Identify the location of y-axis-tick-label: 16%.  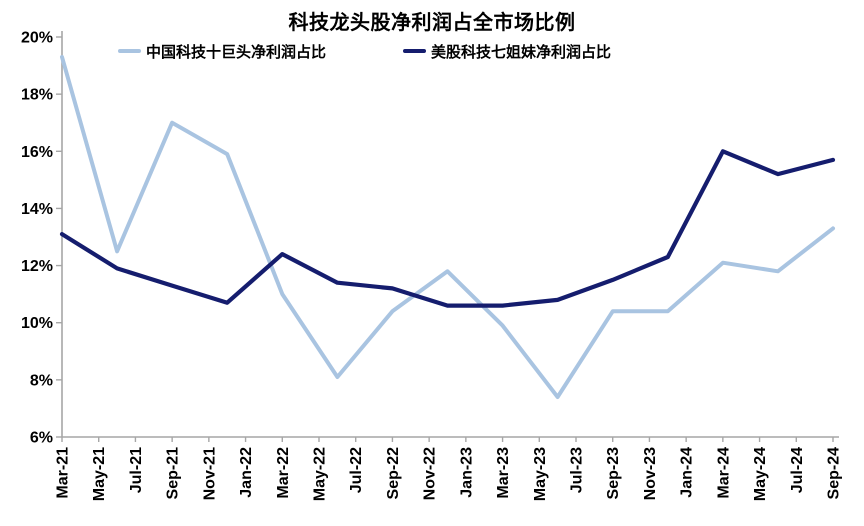
(37, 152).